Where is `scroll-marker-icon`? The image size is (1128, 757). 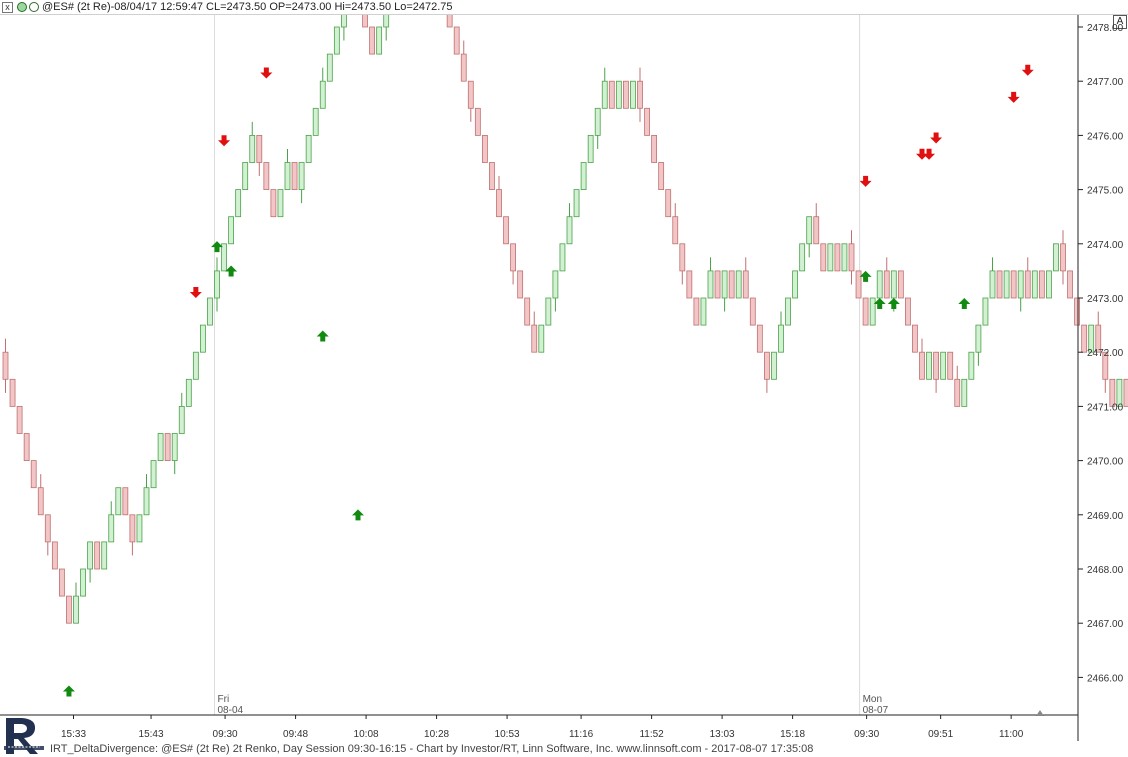 scroll-marker-icon is located at coordinates (1040, 713).